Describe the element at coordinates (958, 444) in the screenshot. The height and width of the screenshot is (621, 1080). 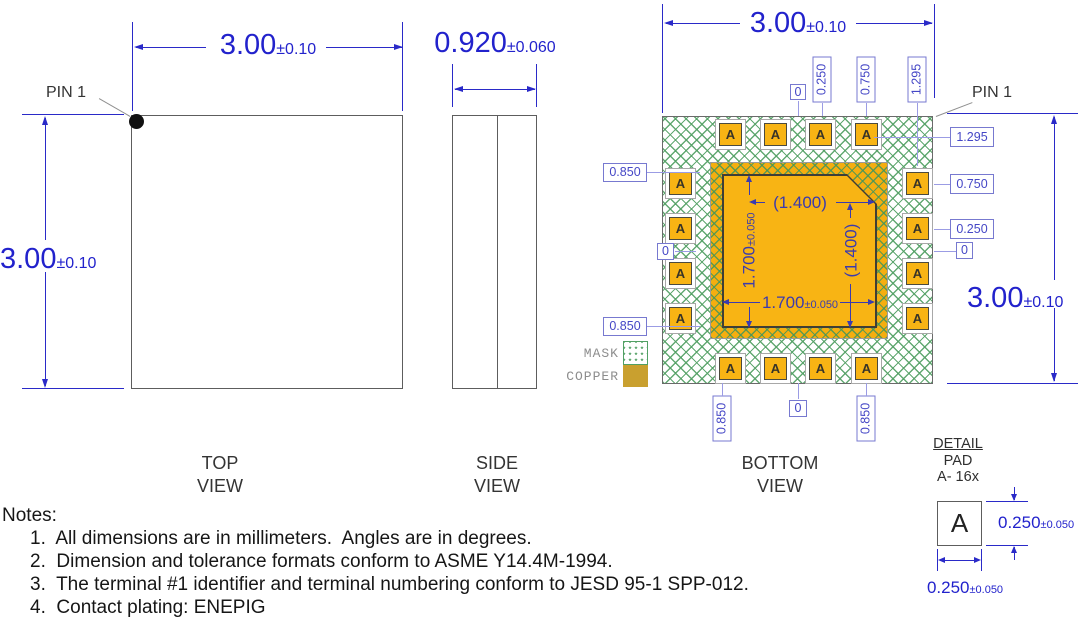
I see `detail-title: DETAIL` at that location.